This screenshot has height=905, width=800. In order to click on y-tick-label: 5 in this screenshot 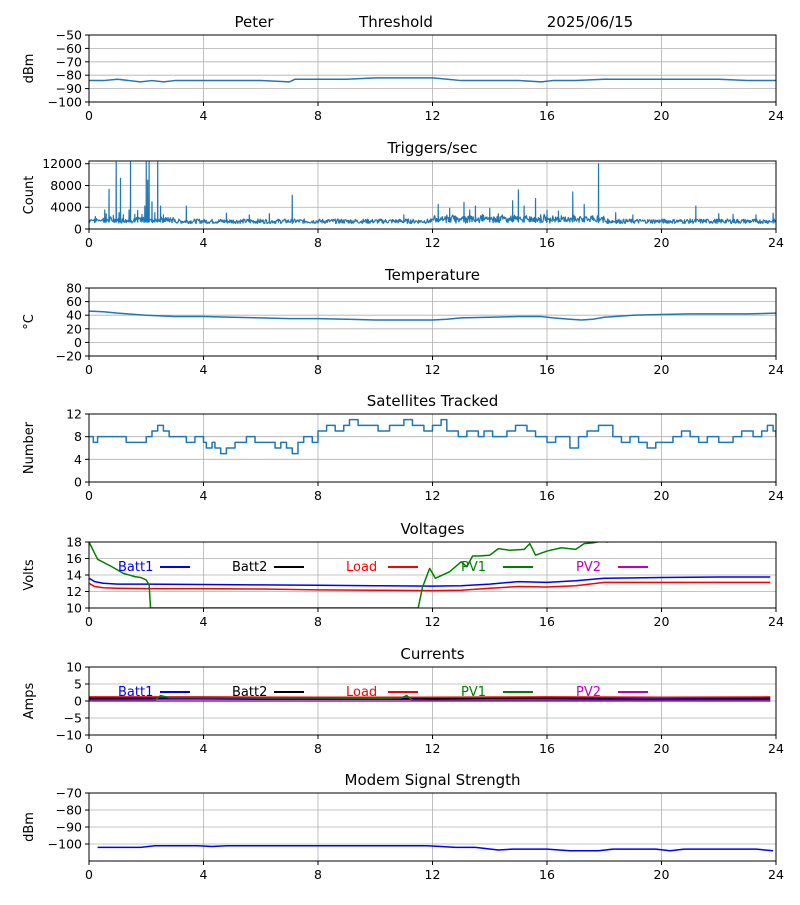, I will do `click(78, 684)`.